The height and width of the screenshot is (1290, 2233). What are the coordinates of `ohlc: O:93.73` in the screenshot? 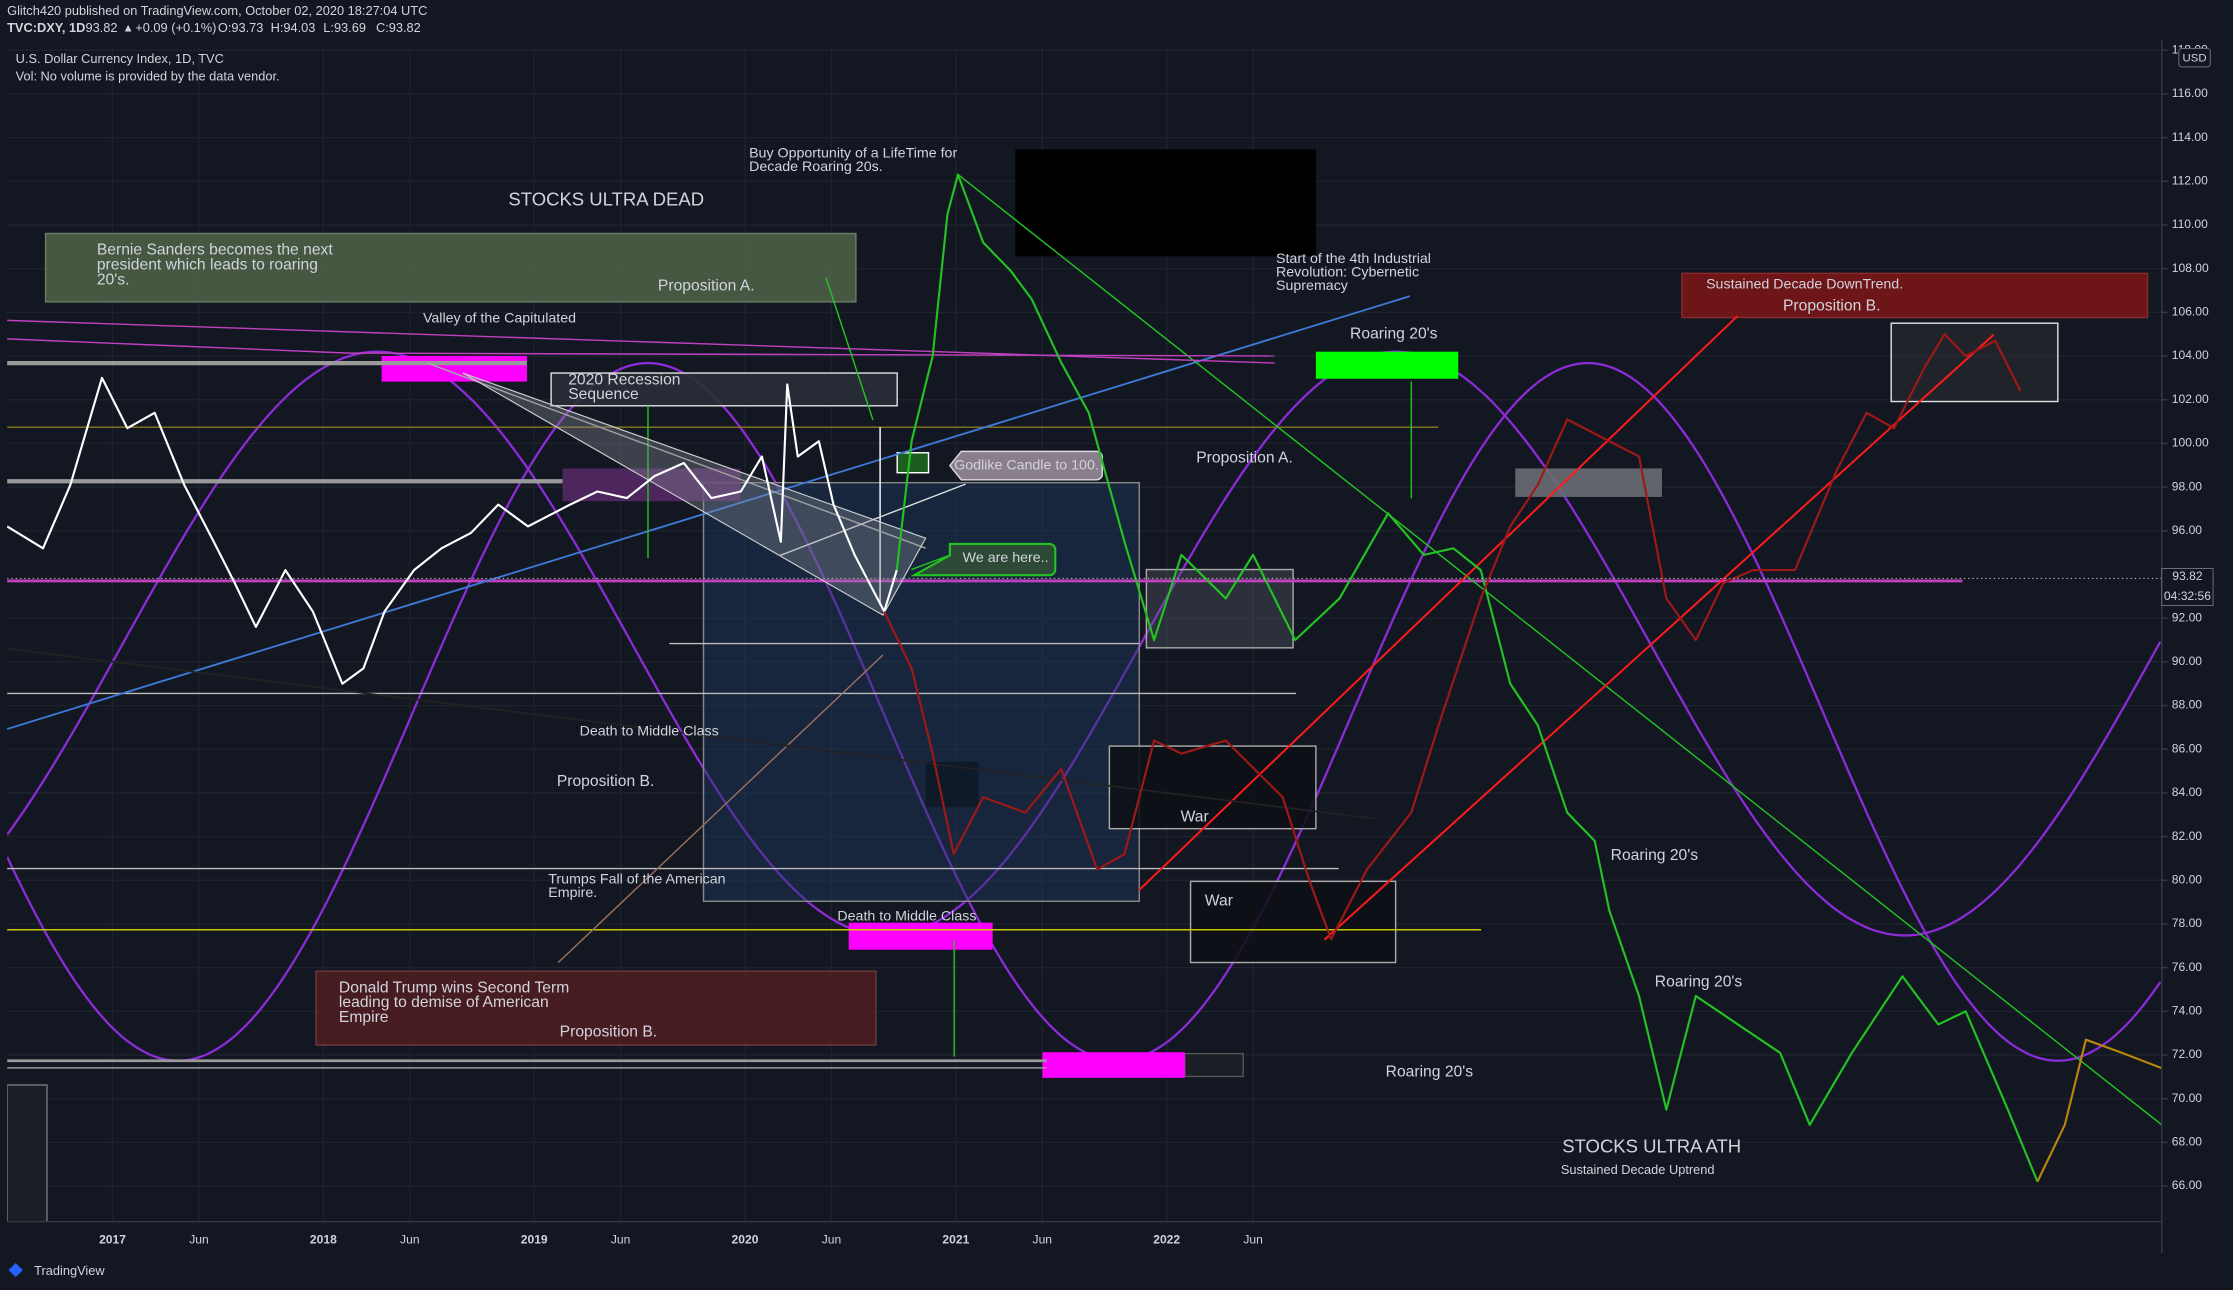 It's located at (241, 27).